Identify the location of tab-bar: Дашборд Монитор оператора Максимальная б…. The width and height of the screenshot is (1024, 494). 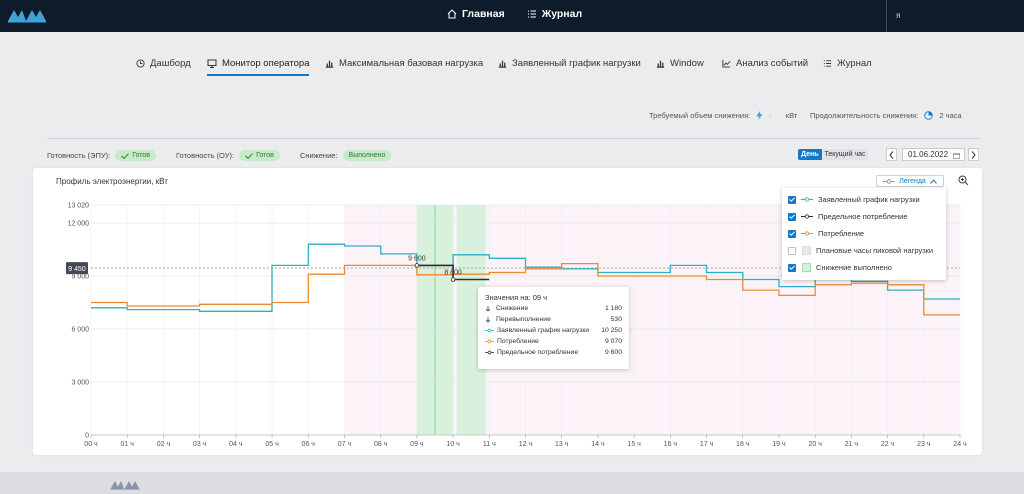
(512, 62).